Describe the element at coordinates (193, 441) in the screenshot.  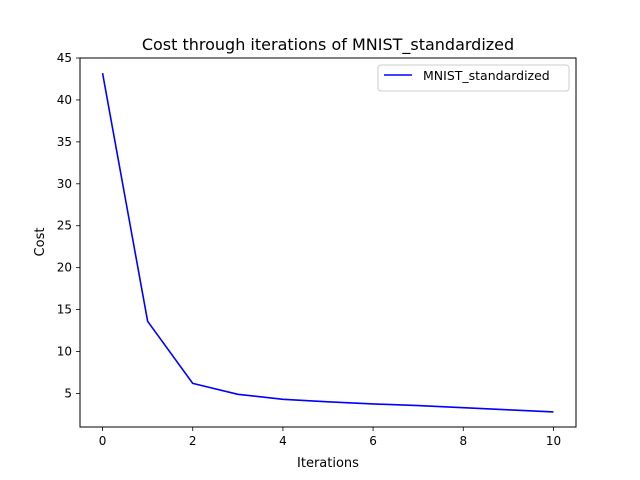
I see `x-tick-label: 2` at that location.